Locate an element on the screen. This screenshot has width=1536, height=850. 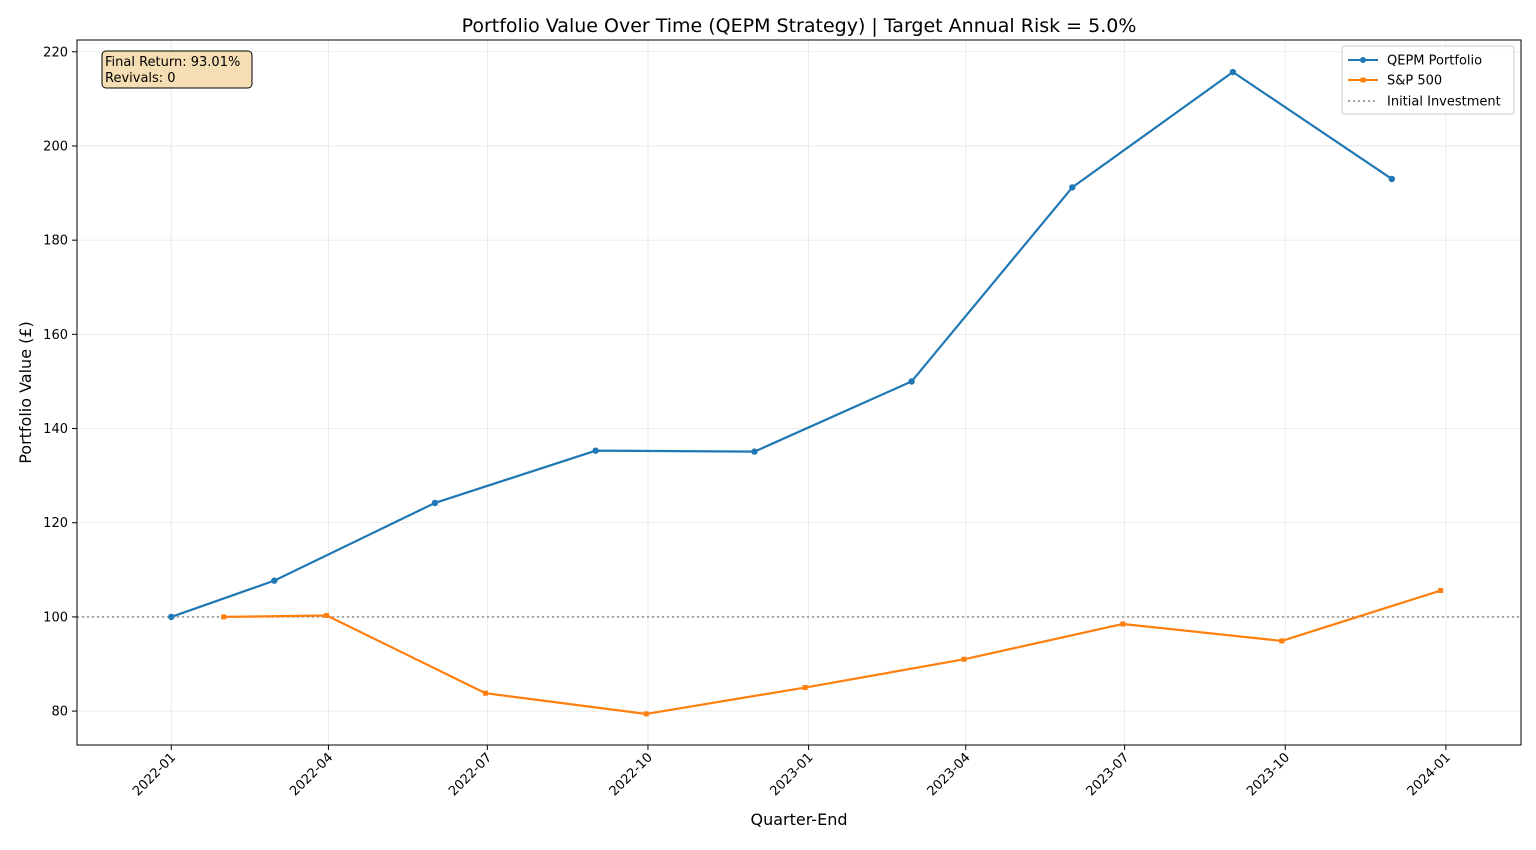
legend-background is located at coordinates (1428, 80).